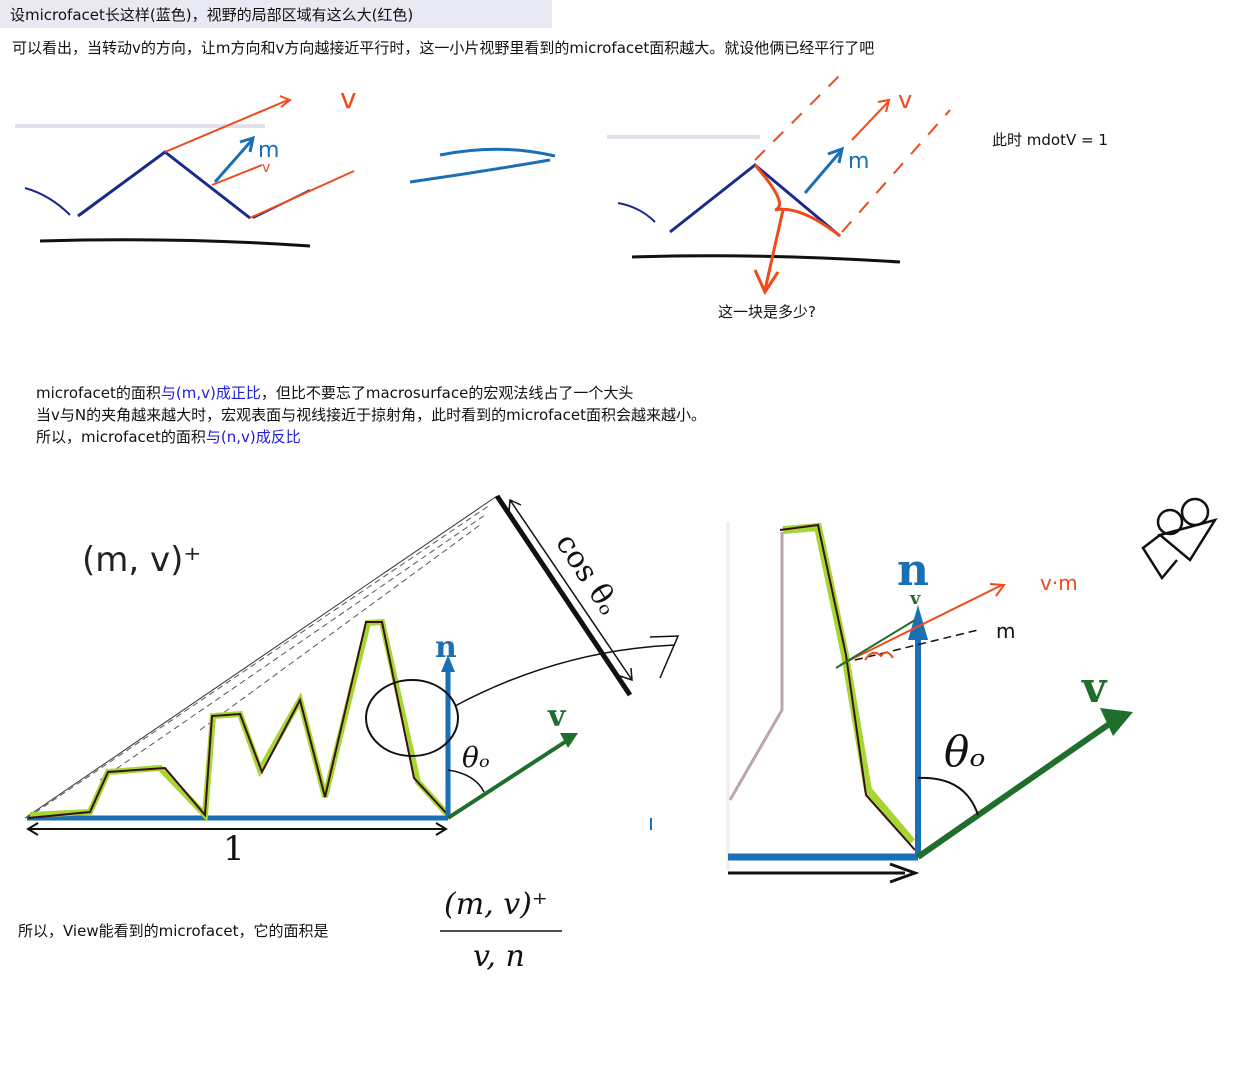 This screenshot has height=1080, width=1252. Describe the element at coordinates (499, 956) in the screenshot. I see `fraction-denominator: v, n` at that location.